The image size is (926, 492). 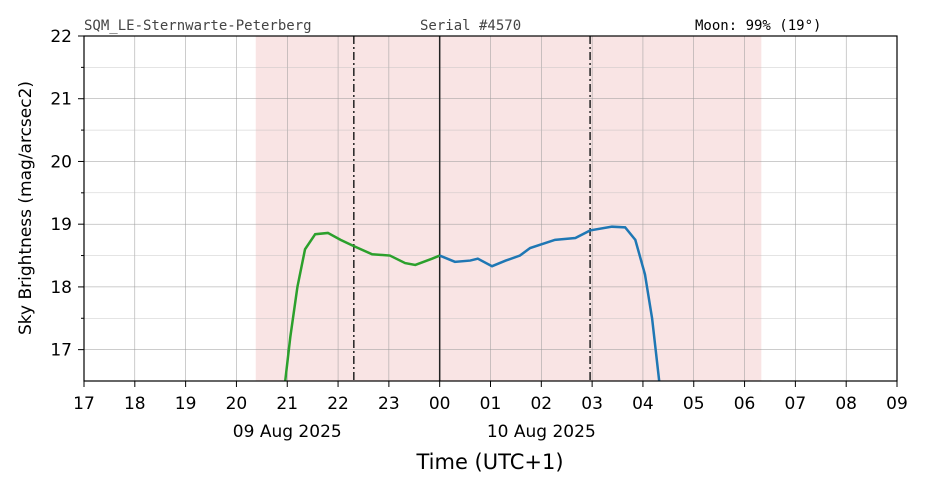 I want to click on x-tick-label: 17, so click(x=84, y=404).